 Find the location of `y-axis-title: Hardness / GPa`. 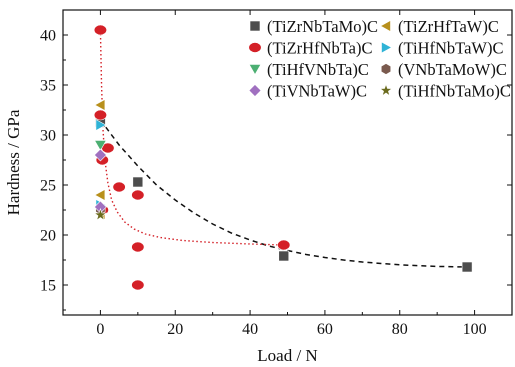

y-axis-title: Hardness / GPa is located at coordinates (13, 162).